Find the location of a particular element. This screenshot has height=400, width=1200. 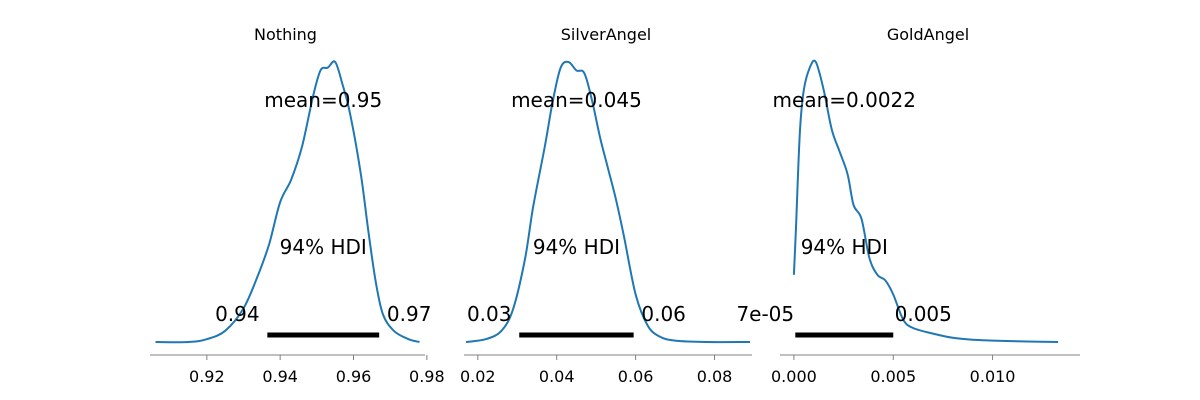

hdi-low-label: 7e-05 is located at coordinates (765, 314).